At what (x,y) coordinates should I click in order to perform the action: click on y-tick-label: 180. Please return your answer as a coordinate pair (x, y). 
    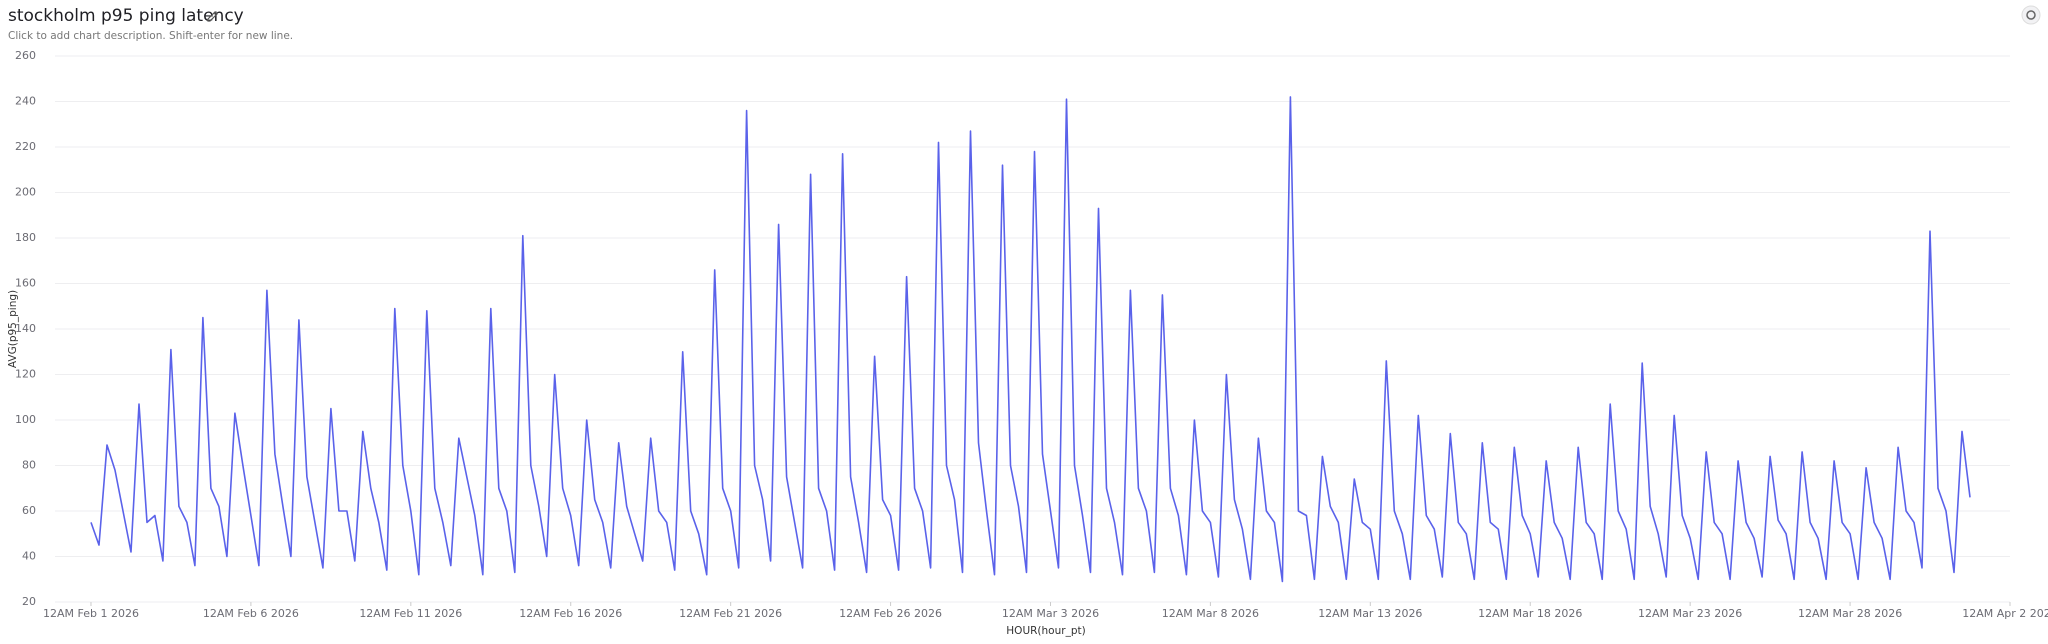
    Looking at the image, I should click on (25, 237).